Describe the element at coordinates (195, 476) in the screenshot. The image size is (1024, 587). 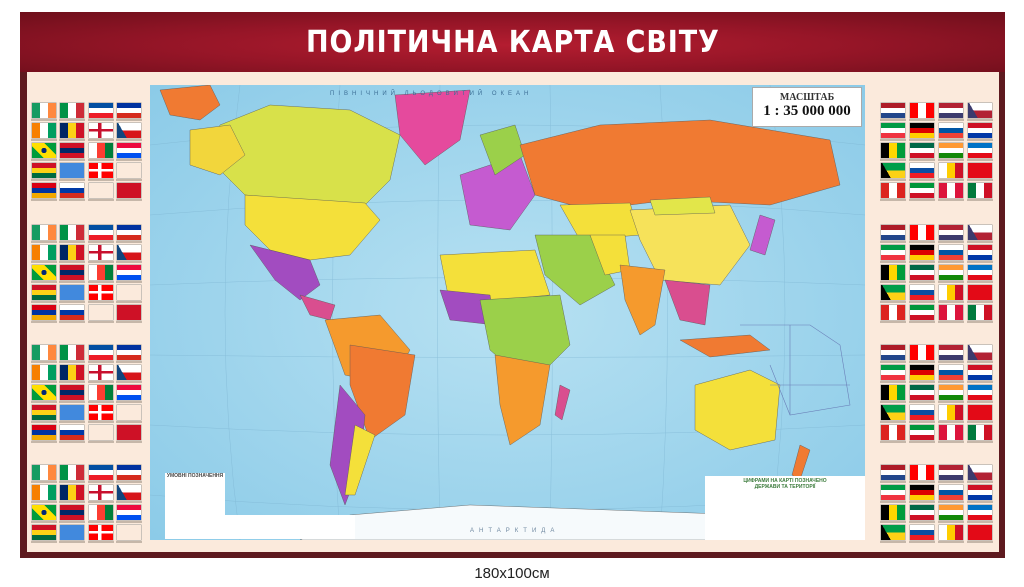
I see `legend-title: УМОВНІ ПОЗНАЧЕННЯ` at that location.